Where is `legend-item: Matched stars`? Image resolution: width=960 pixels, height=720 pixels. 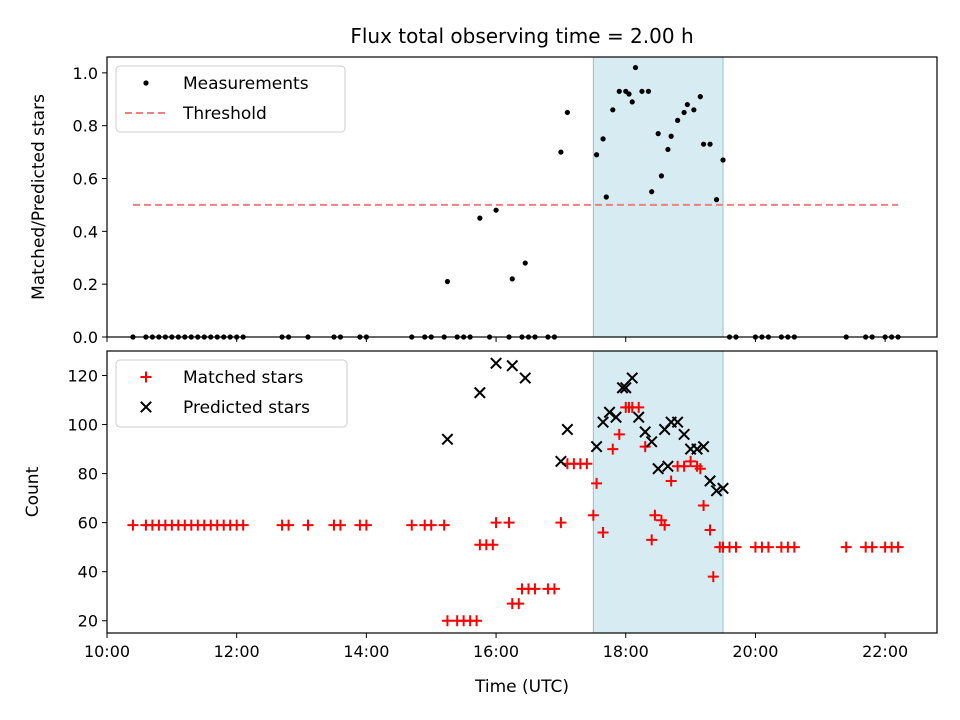 legend-item: Matched stars is located at coordinates (221, 378).